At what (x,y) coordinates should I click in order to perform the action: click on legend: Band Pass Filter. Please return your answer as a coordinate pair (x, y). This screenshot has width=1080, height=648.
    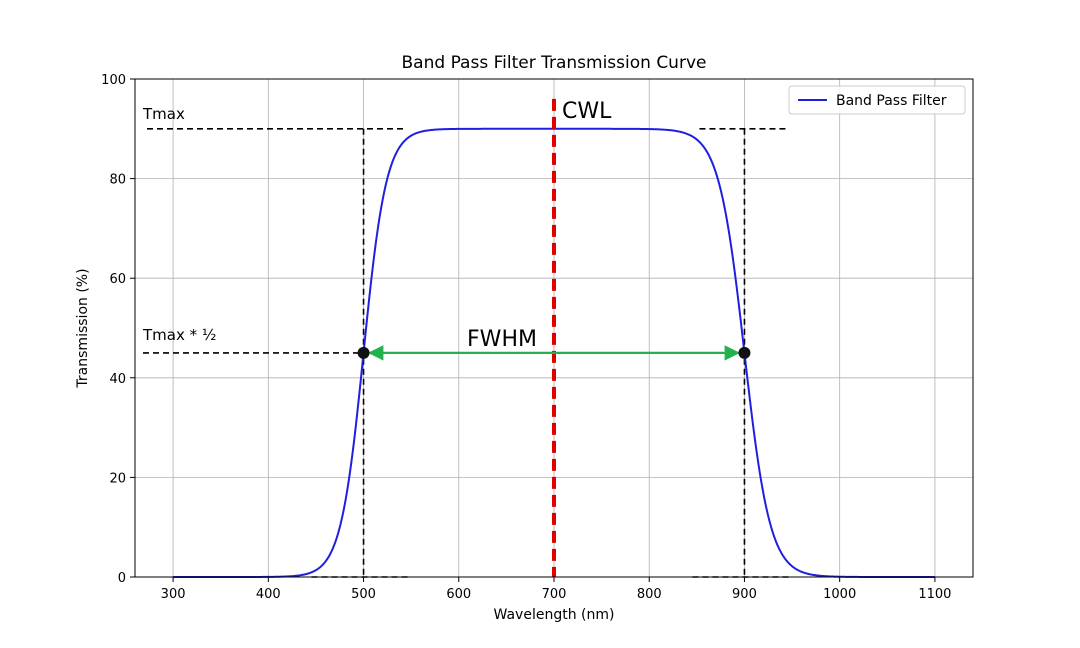
    Looking at the image, I should click on (877, 100).